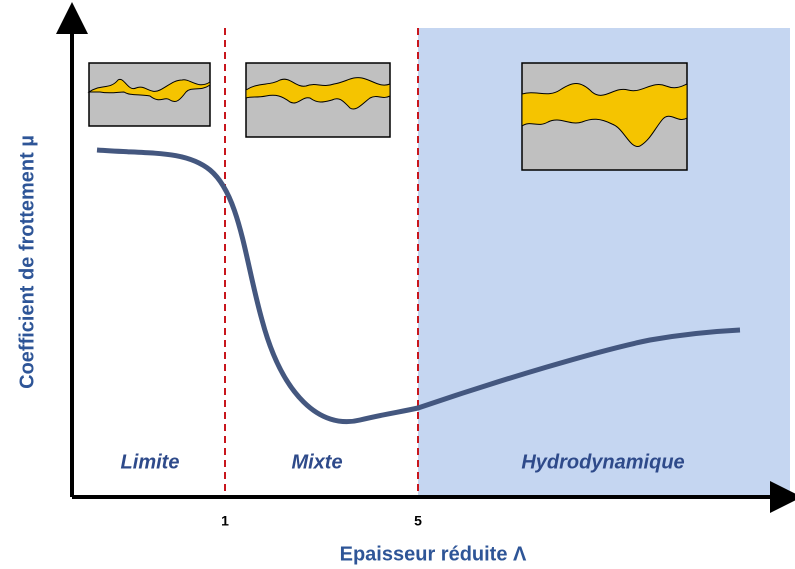 The image size is (795, 569). I want to click on x-tick-label: 1, so click(225, 521).